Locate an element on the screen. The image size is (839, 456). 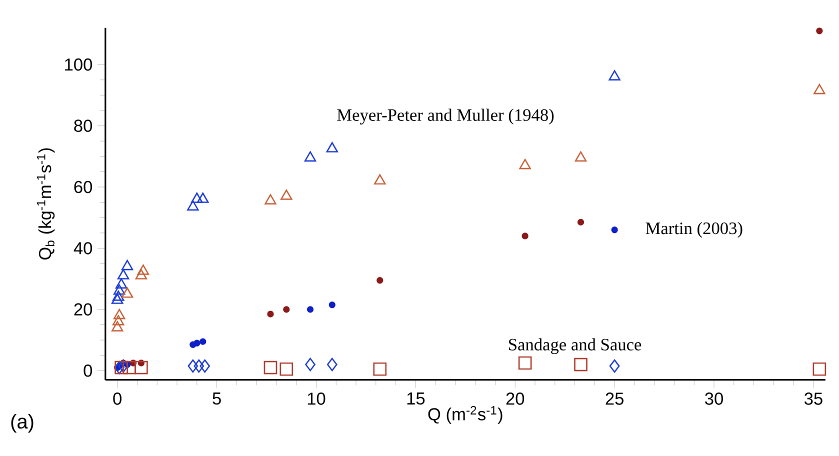
annotation: Sandage and Sauce is located at coordinates (575, 346).